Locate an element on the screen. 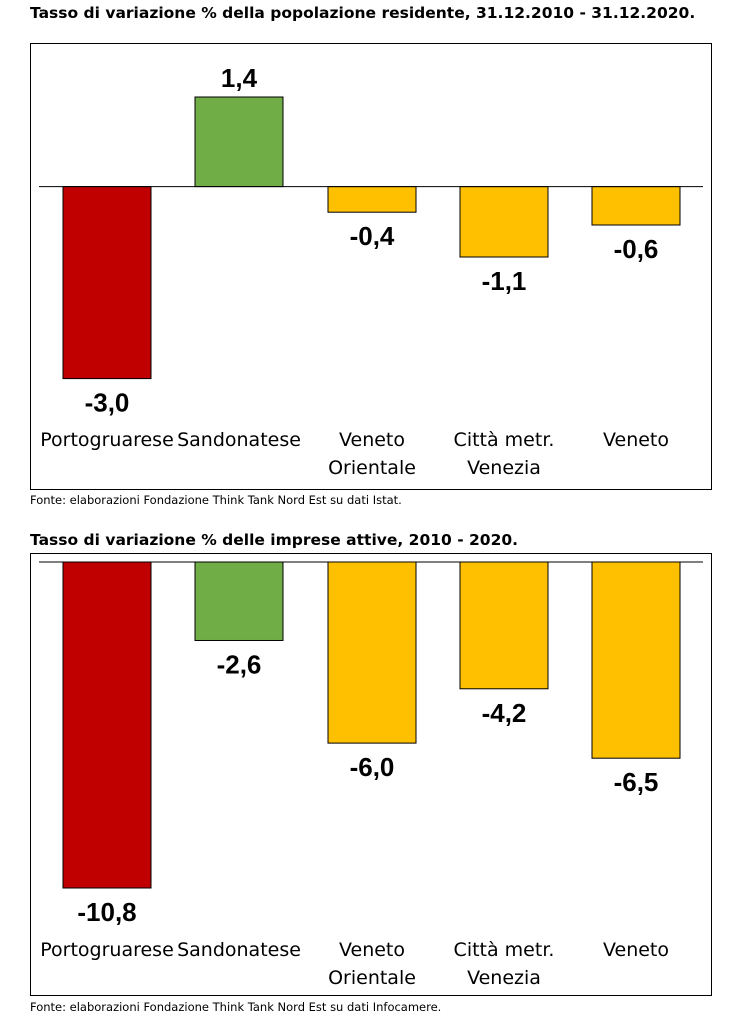 This screenshot has height=1024, width=729. data-label-3: -1,1 is located at coordinates (504, 281).